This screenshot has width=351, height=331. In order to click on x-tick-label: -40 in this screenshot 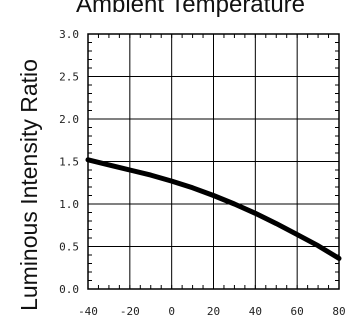, I will do `click(88, 311)`.